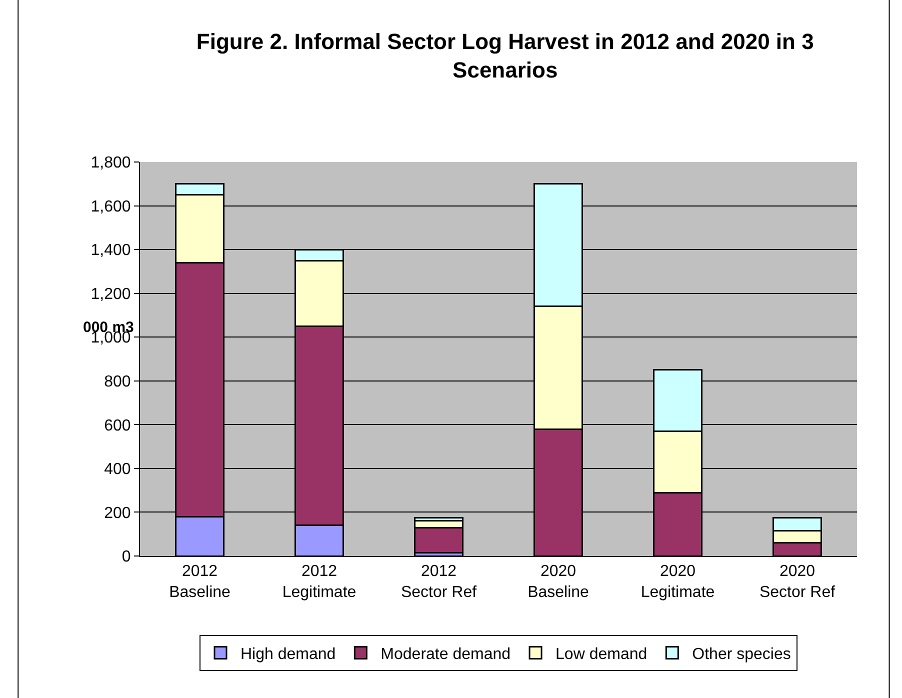 This screenshot has height=698, width=902. I want to click on y-tick-label: 0, so click(126, 557).